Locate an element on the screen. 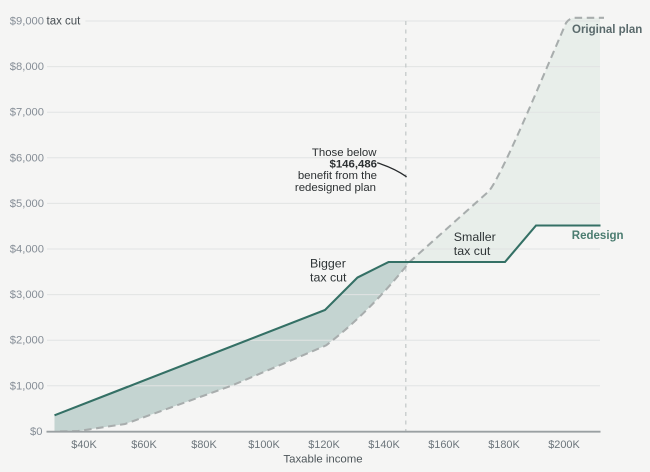 The image size is (650, 472). svg-text: $7,000 is located at coordinates (27, 113).